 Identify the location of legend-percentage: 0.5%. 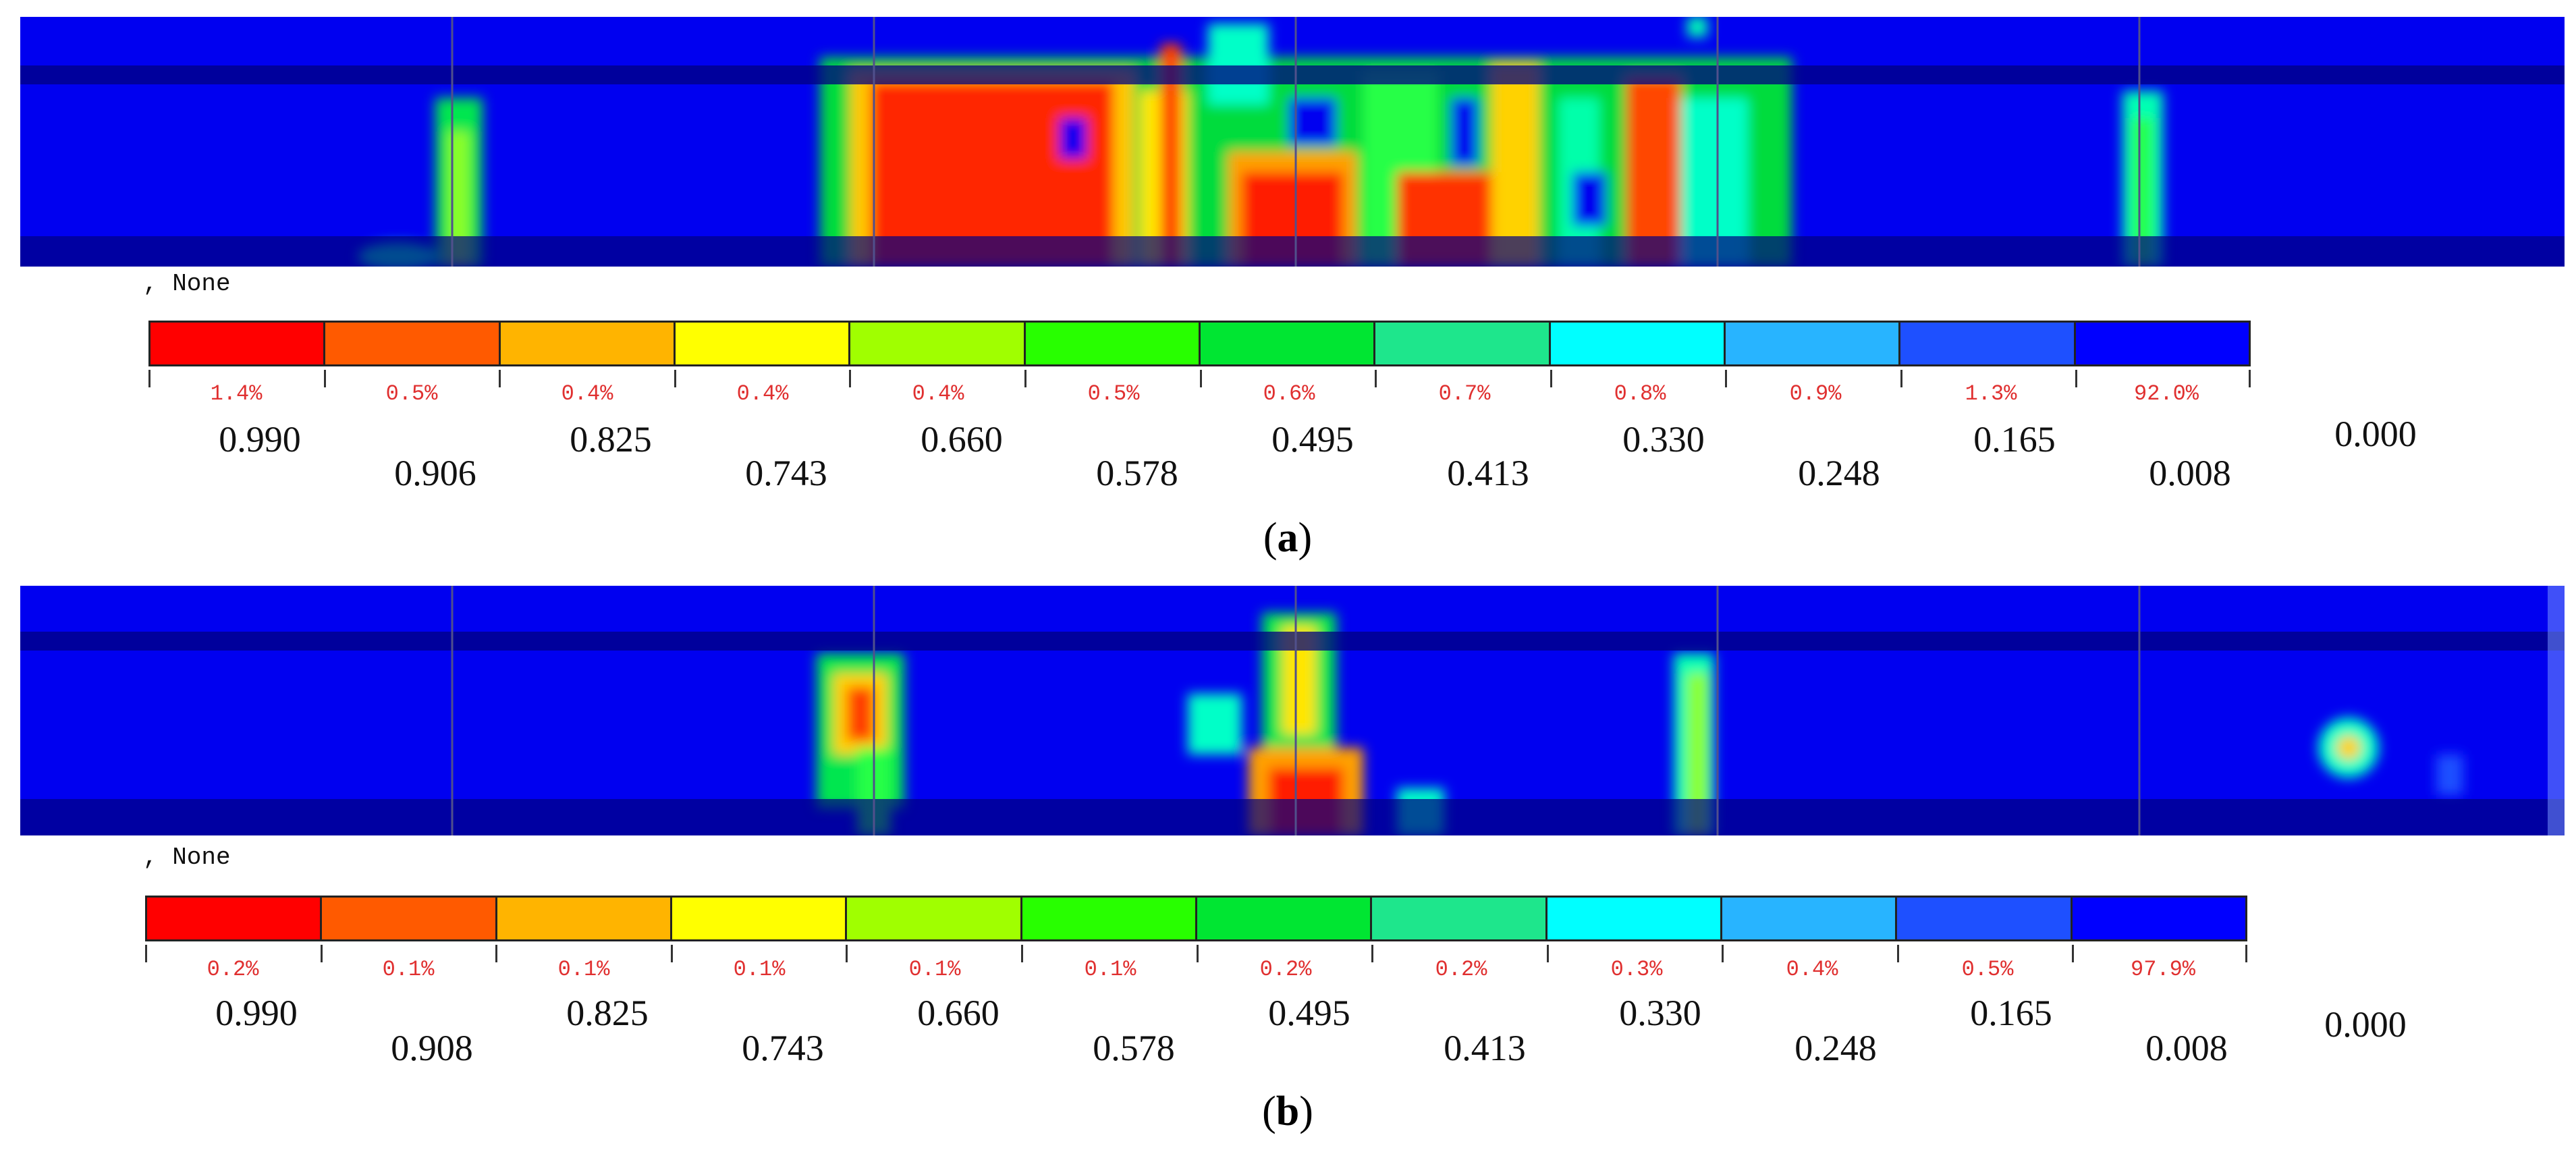
(1113, 393).